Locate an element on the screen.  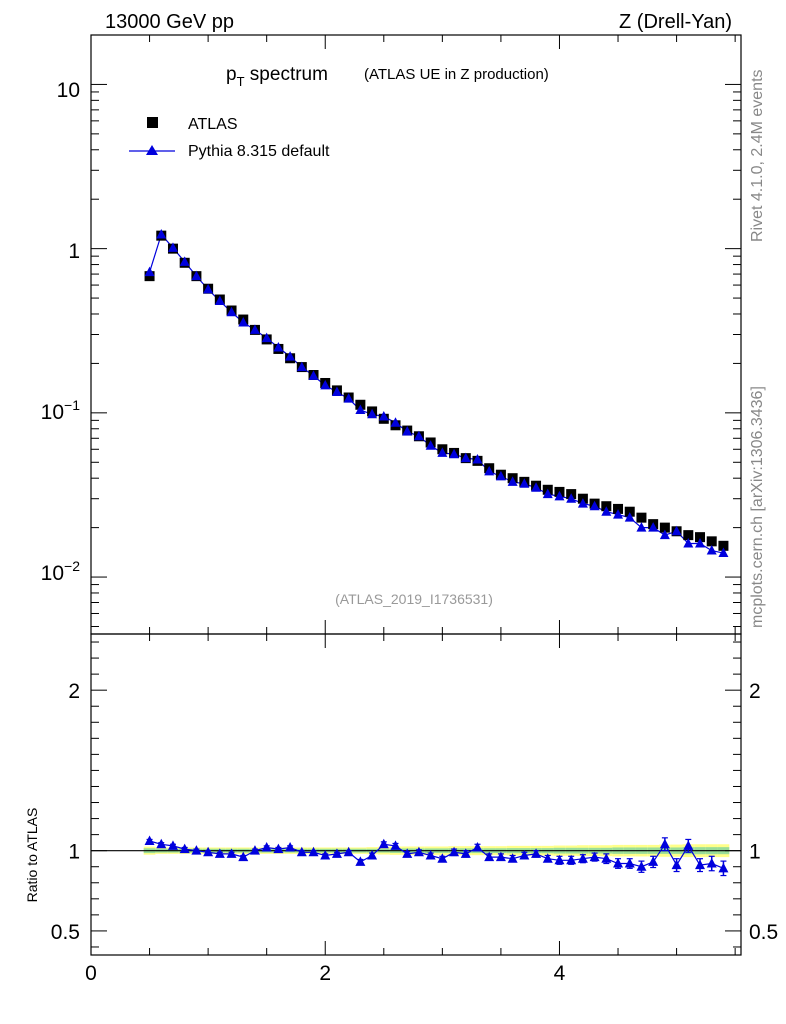
ytick-label-1: 1 is located at coordinates (74, 251).